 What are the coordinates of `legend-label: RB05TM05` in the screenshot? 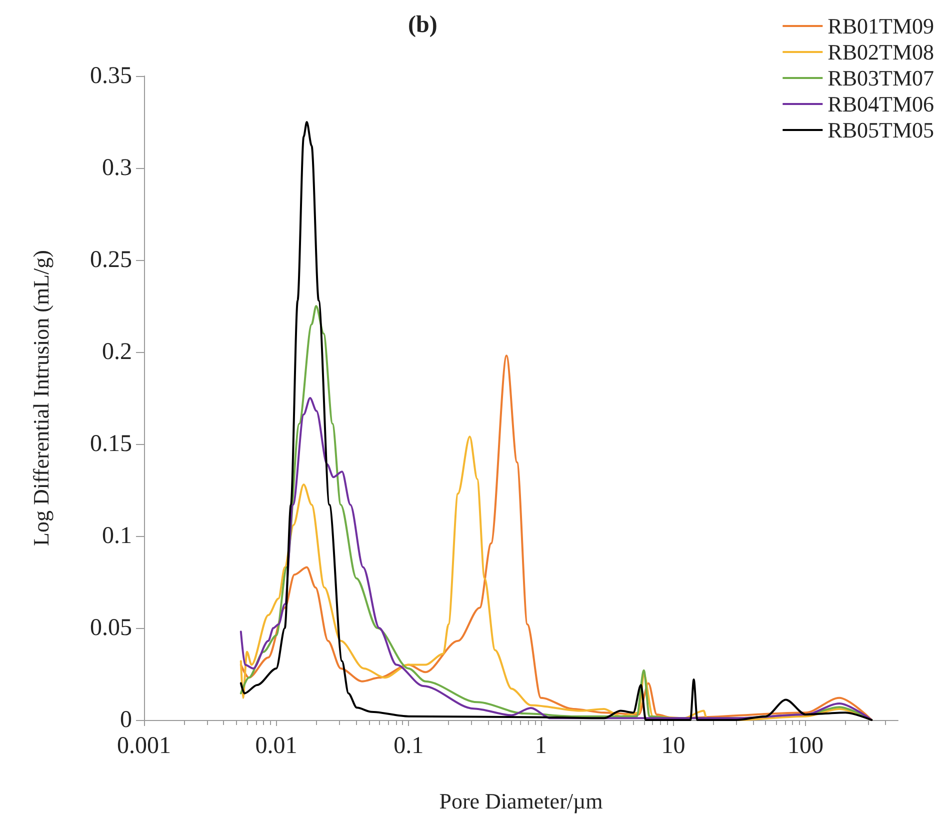 It's located at (881, 130).